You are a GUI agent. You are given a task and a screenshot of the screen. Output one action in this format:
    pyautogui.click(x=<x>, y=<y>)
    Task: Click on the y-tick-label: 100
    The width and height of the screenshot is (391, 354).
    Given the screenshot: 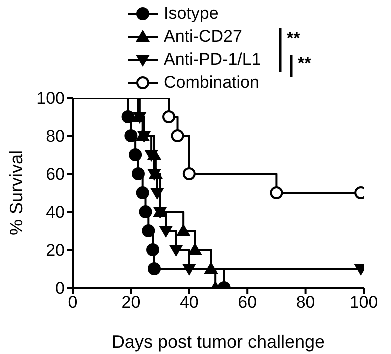 What is the action you would take?
    pyautogui.click(x=50, y=98)
    